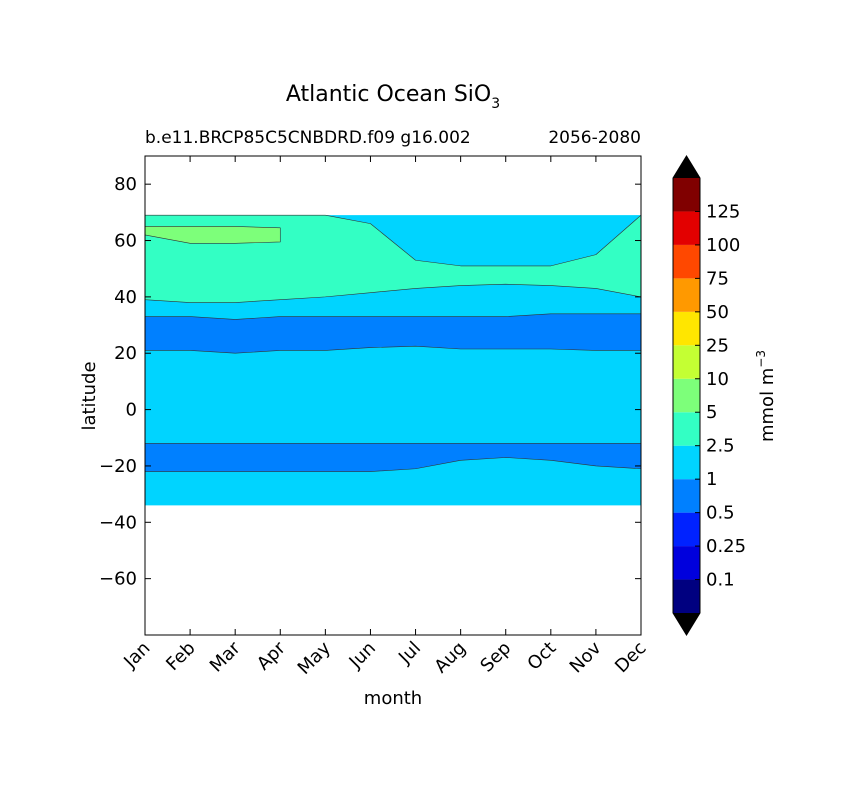 This screenshot has width=855, height=787. What do you see at coordinates (125, 184) in the screenshot?
I see `y-tick-label: 80` at bounding box center [125, 184].